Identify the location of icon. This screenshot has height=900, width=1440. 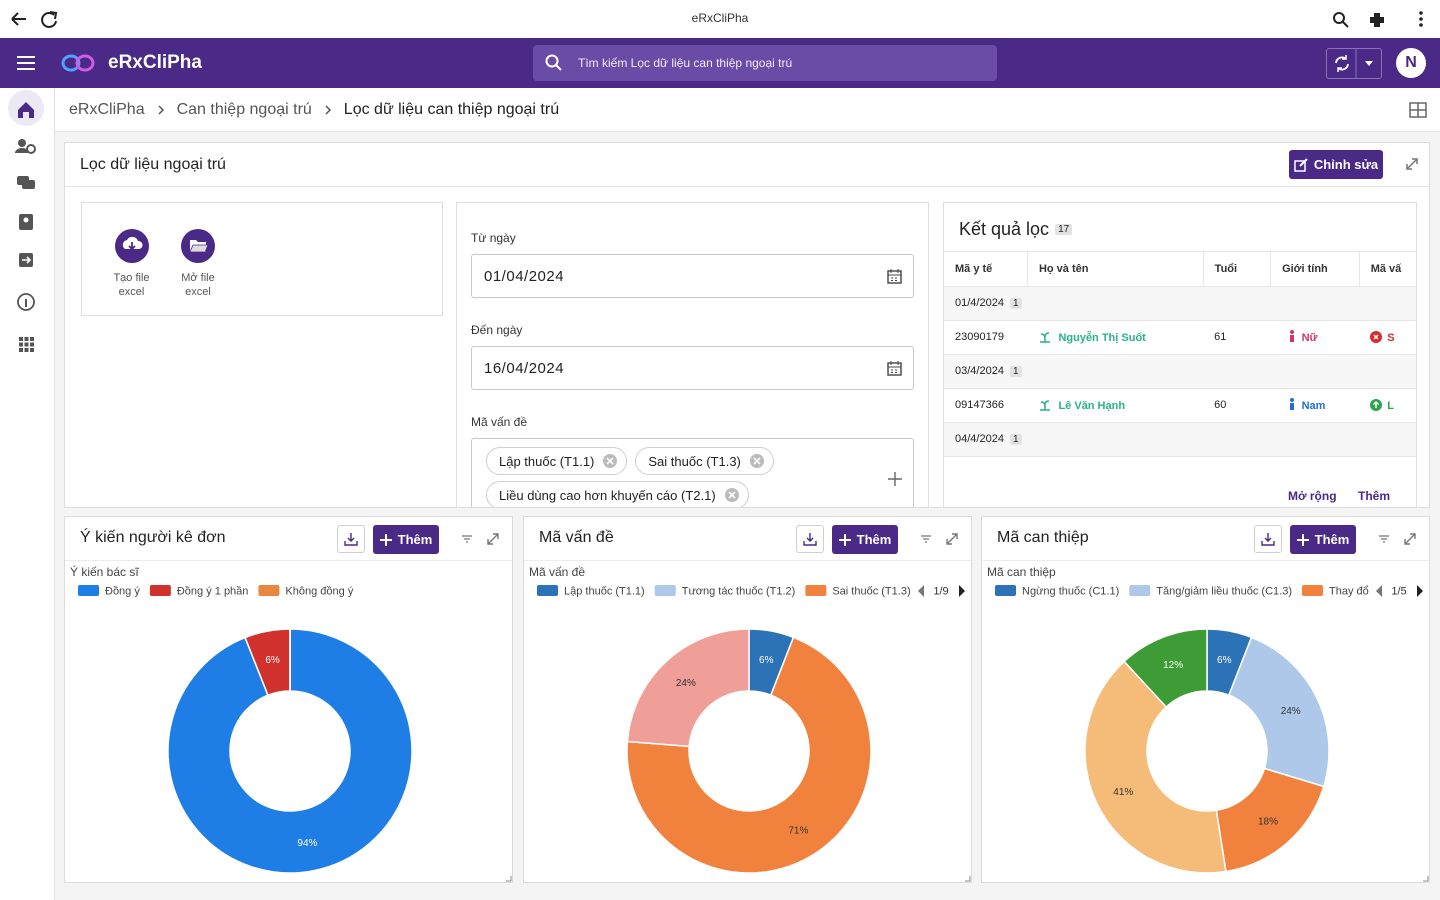
(1045, 405).